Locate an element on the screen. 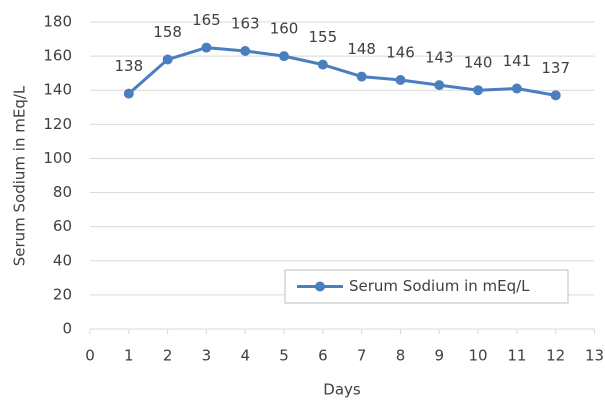 This screenshot has width=605, height=401. legend-marker is located at coordinates (320, 286).